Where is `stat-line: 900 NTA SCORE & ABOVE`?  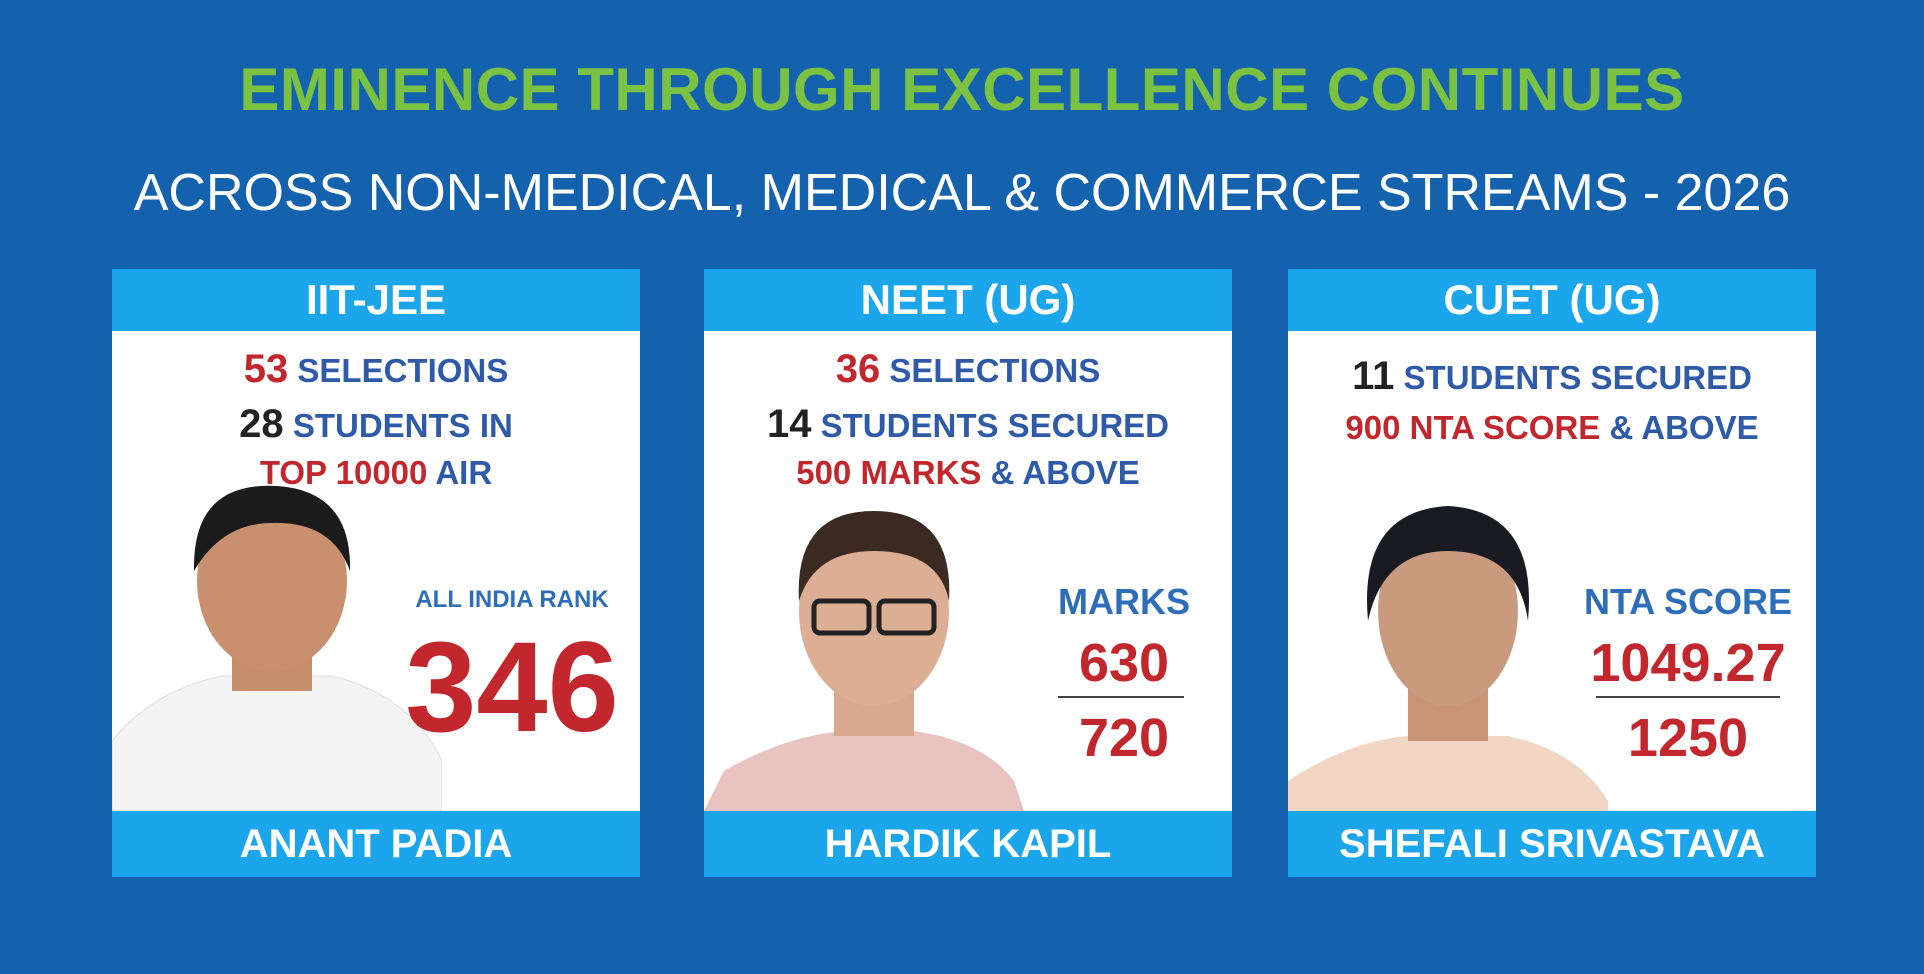
stat-line: 900 NTA SCORE & ABOVE is located at coordinates (1552, 428).